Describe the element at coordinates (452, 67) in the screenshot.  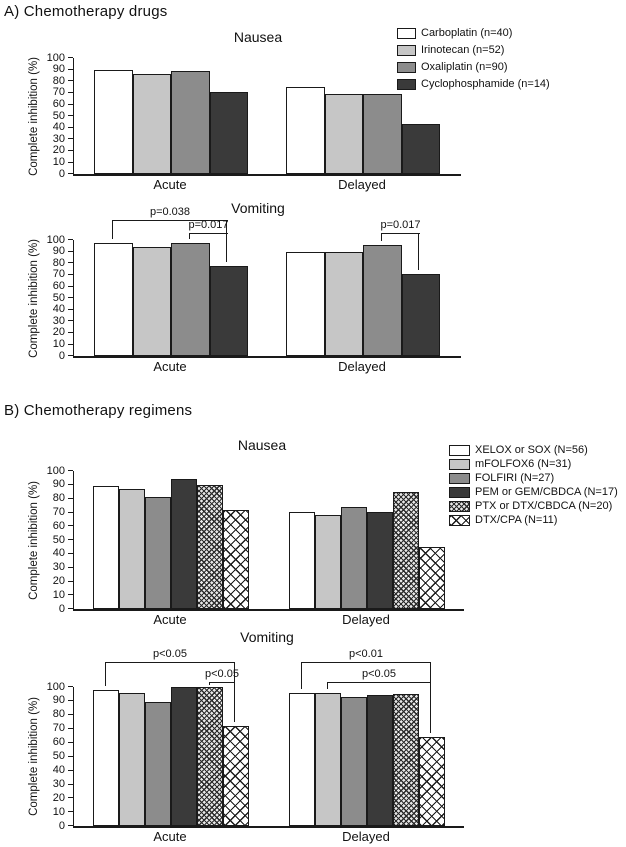
I see `legend-item: Oxaliplatin (n=90)` at that location.